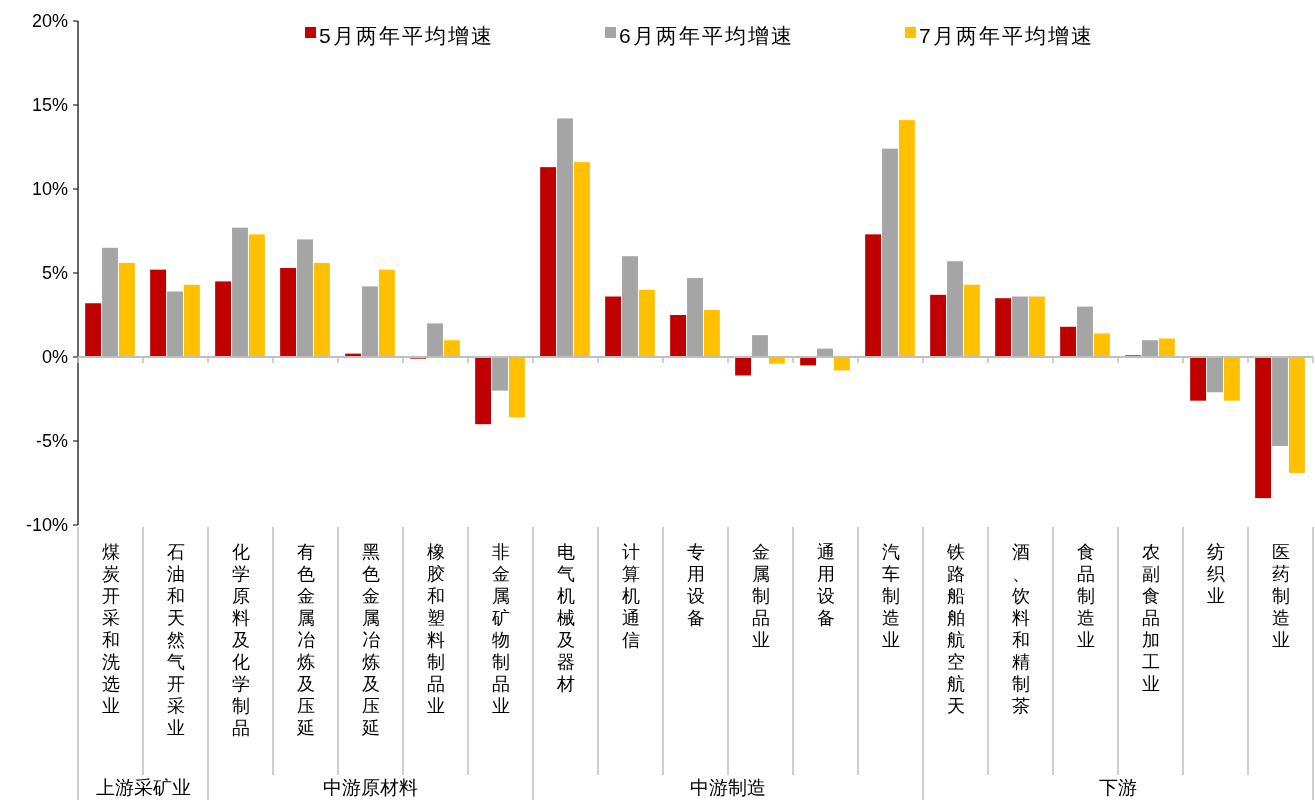 The image size is (1315, 800). What do you see at coordinates (370, 640) in the screenshot?
I see `category-label: 黑色金属冶炼及压延` at bounding box center [370, 640].